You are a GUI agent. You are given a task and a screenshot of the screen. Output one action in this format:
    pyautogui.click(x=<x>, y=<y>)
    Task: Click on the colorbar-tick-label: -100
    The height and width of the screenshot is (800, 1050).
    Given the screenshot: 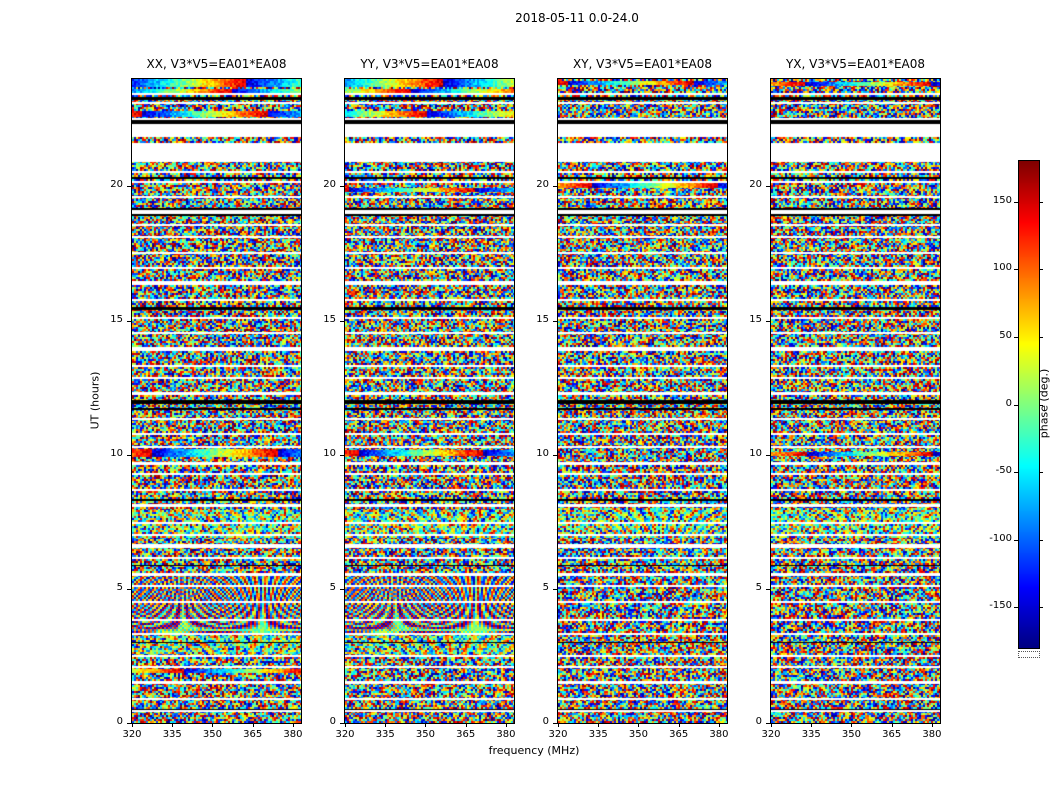 What is the action you would take?
    pyautogui.click(x=1000, y=538)
    